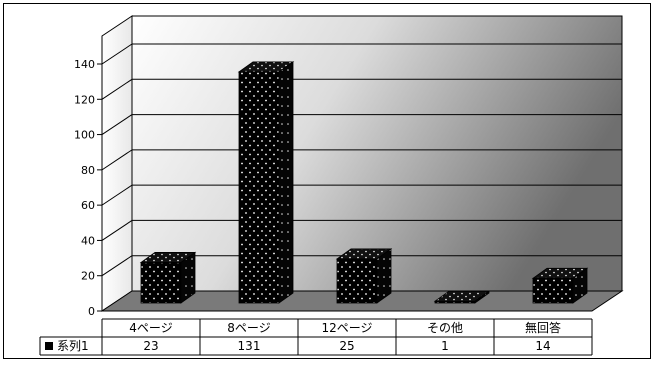 The height and width of the screenshot is (365, 656). I want to click on y-tick-label: 120, so click(84, 99).